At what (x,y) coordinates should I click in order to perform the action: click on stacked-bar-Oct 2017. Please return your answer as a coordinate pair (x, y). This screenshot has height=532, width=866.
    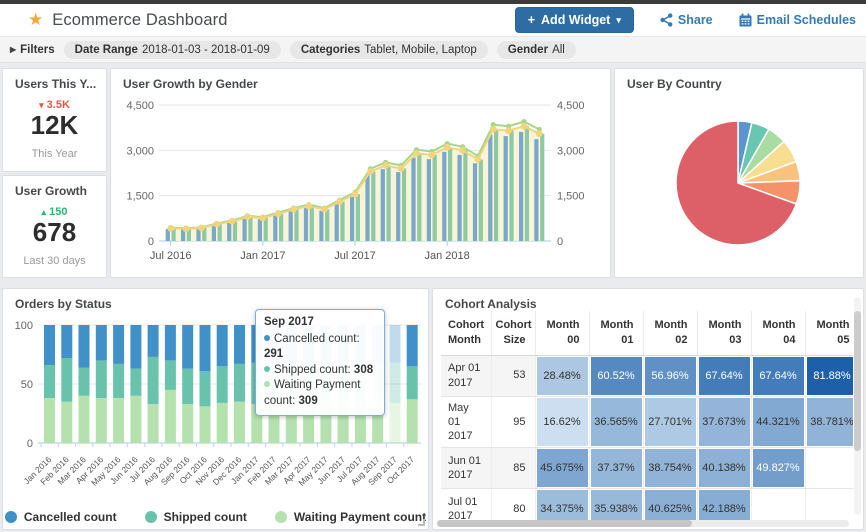
    Looking at the image, I should click on (412, 384).